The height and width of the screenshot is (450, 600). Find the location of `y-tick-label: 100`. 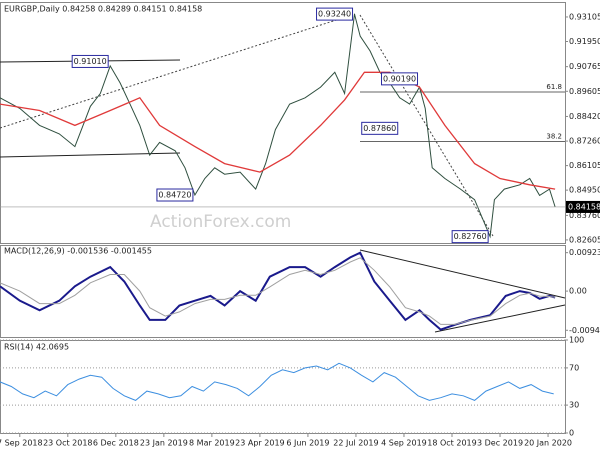

y-tick-label: 100 is located at coordinates (576, 340).